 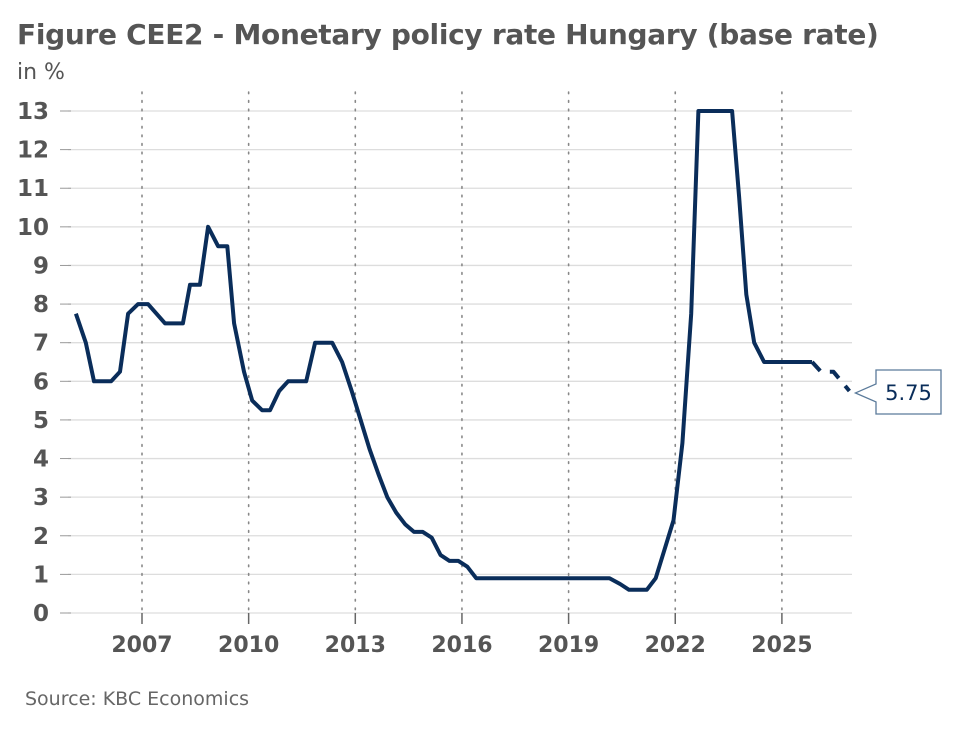 I want to click on x-tick-label: 2025, so click(x=781, y=645).